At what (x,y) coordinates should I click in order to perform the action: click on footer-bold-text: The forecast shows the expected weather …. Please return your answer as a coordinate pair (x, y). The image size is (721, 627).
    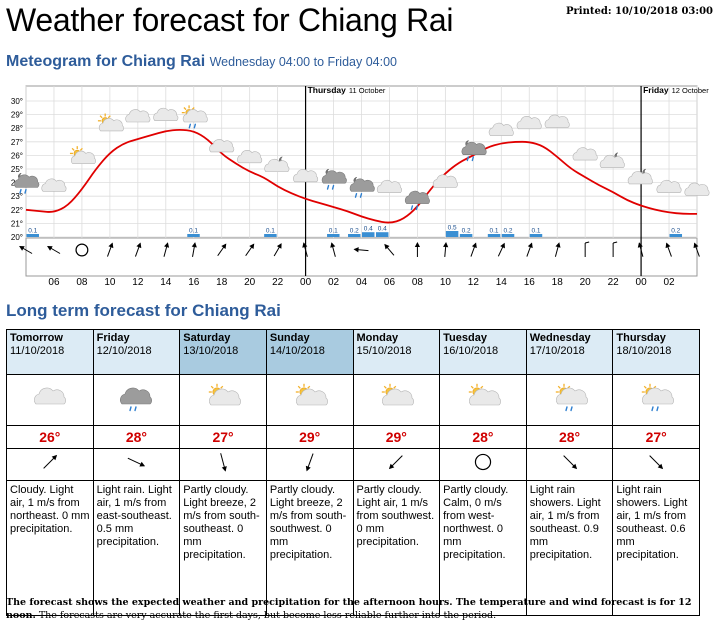
    Looking at the image, I should click on (349, 609).